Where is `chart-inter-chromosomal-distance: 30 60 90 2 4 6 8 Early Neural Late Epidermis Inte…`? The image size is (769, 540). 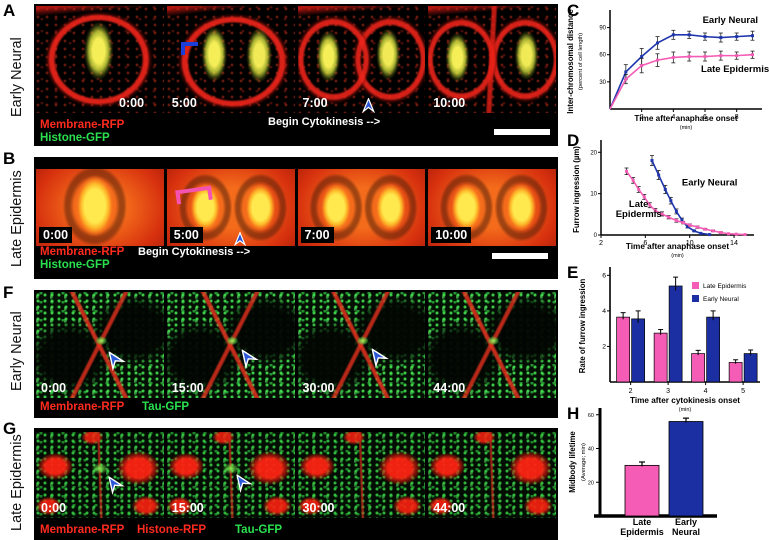 chart-inter-chromosomal-distance: 30 60 90 2 4 6 8 Early Neural Late Epidermis Inte… is located at coordinates (667, 70).